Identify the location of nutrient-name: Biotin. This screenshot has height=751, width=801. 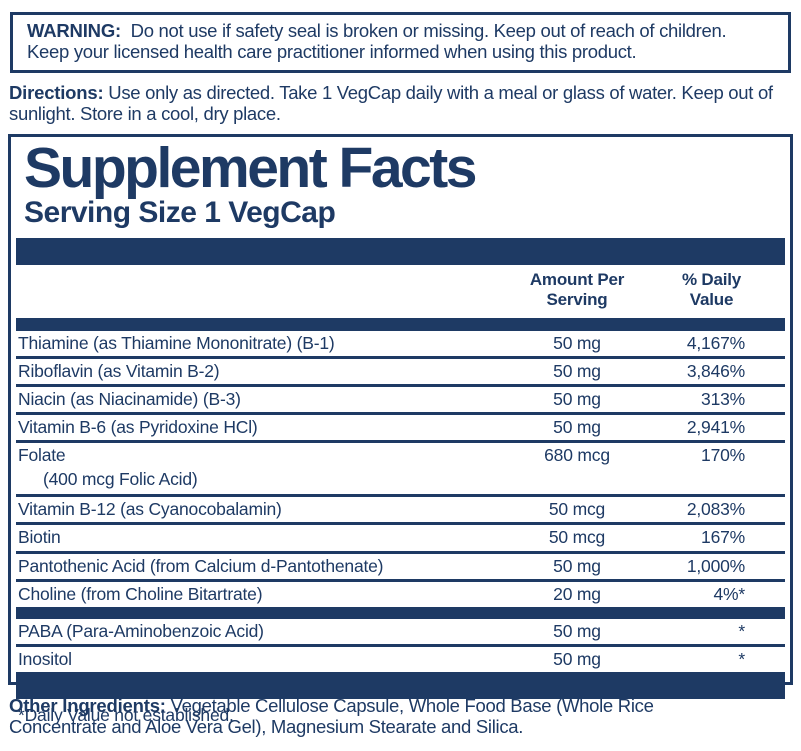
(39, 537).